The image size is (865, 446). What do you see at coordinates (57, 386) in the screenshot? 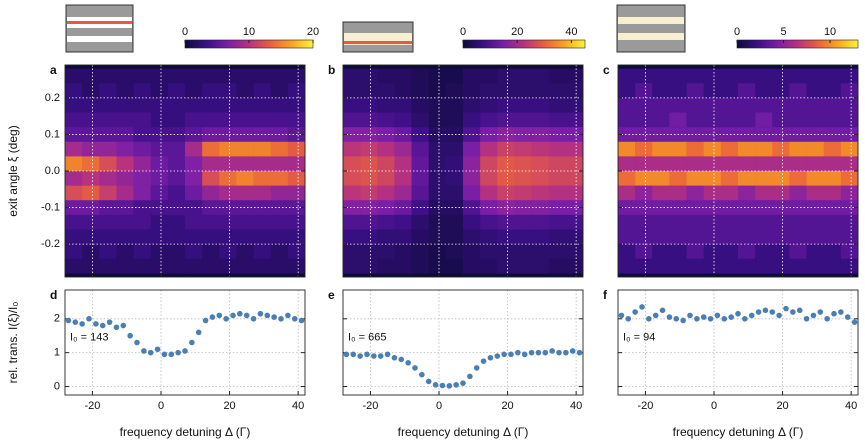
I see `y-tick-label: 0` at bounding box center [57, 386].